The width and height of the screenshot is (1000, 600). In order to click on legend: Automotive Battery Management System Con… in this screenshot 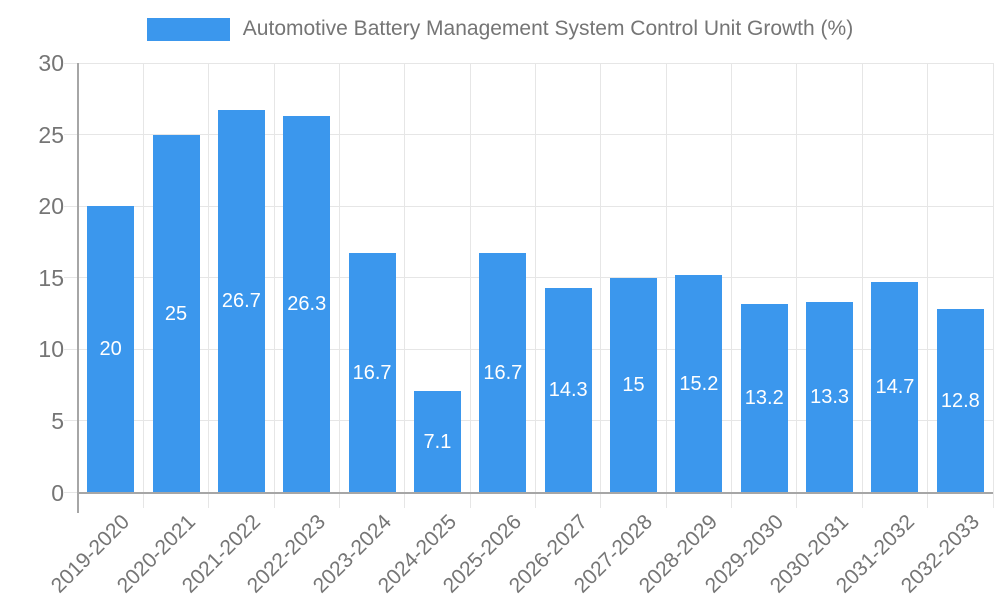, I will do `click(500, 29)`.